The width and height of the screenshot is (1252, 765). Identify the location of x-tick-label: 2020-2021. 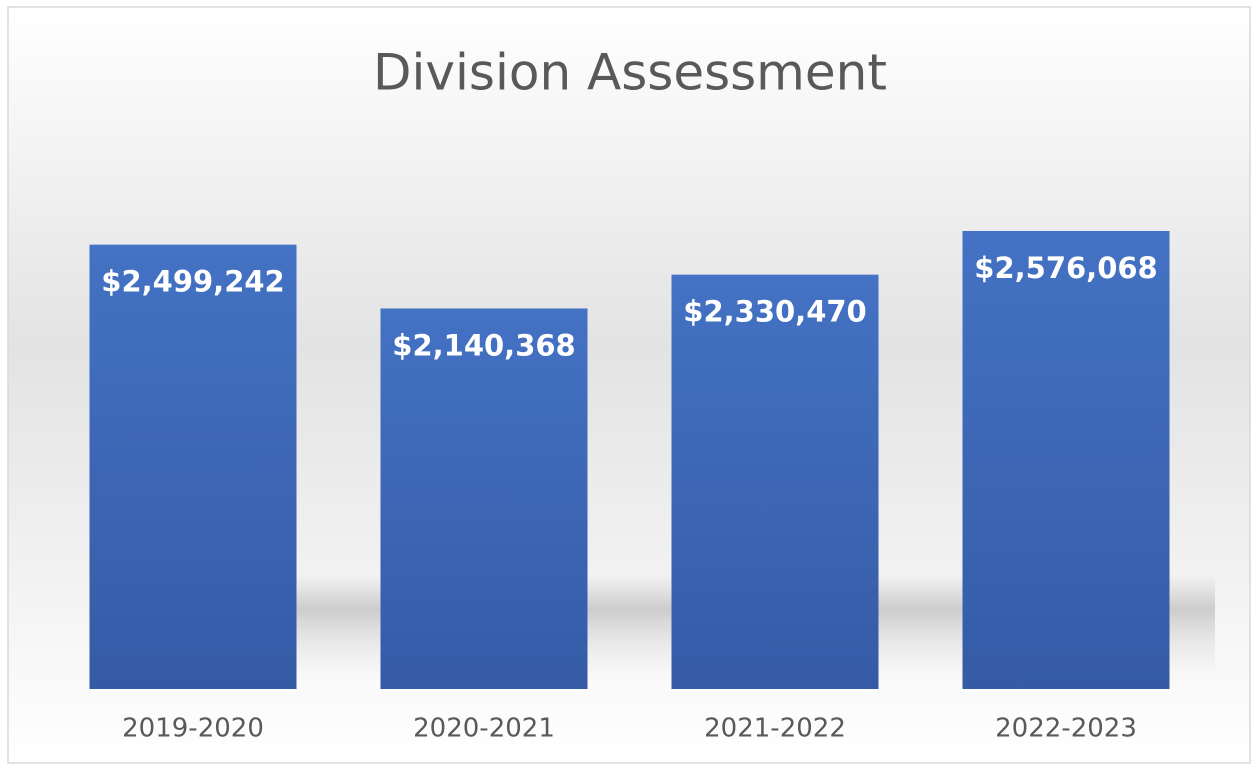
(484, 729).